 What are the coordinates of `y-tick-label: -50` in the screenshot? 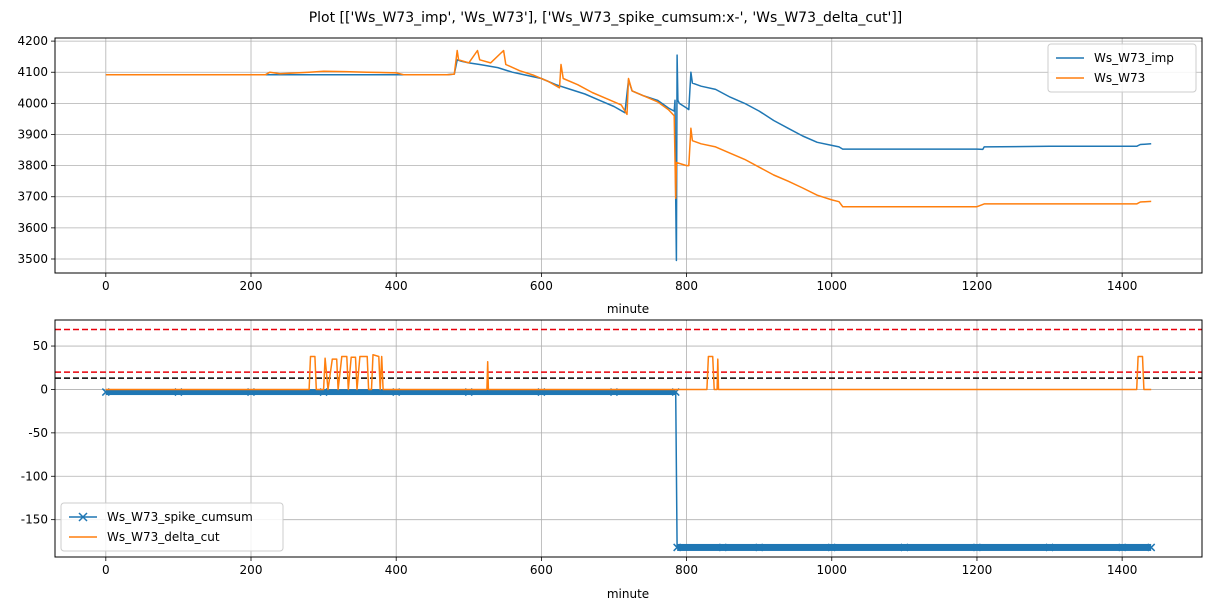 It's located at (38, 433).